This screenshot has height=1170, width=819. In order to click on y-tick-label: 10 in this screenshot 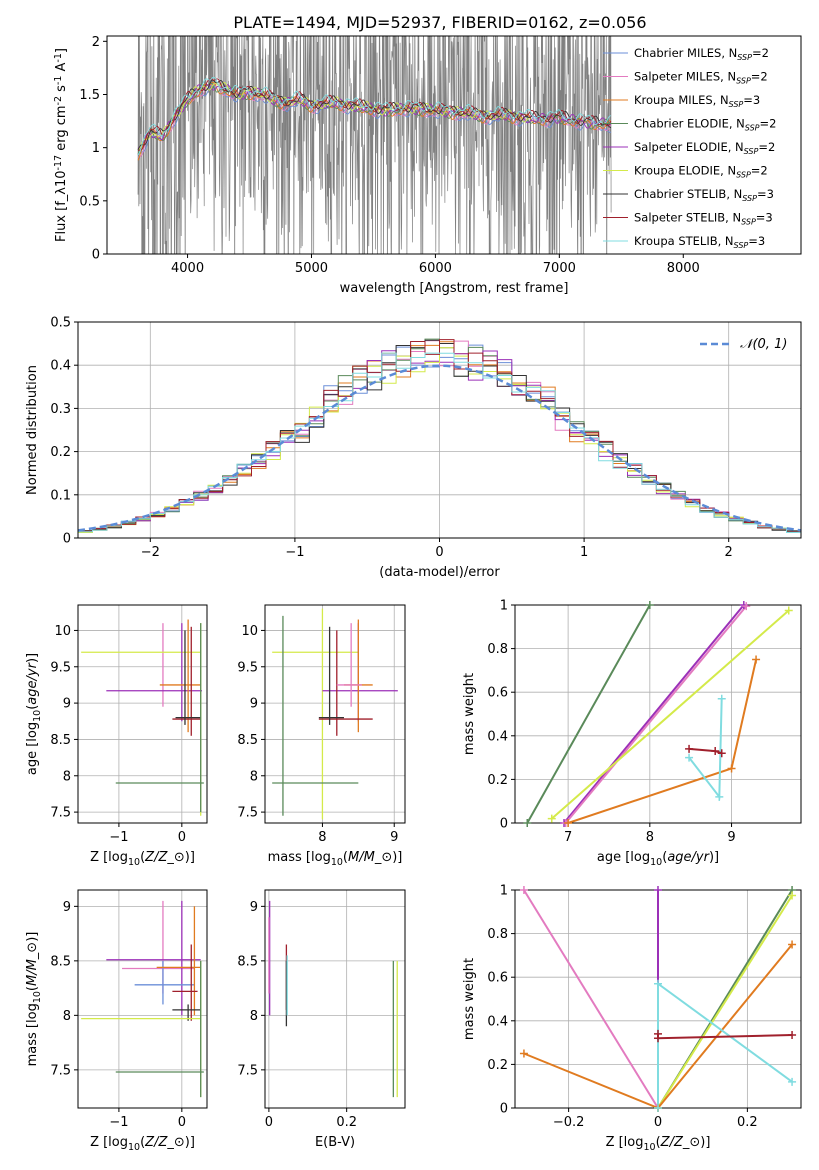, I will do `click(249, 631)`.